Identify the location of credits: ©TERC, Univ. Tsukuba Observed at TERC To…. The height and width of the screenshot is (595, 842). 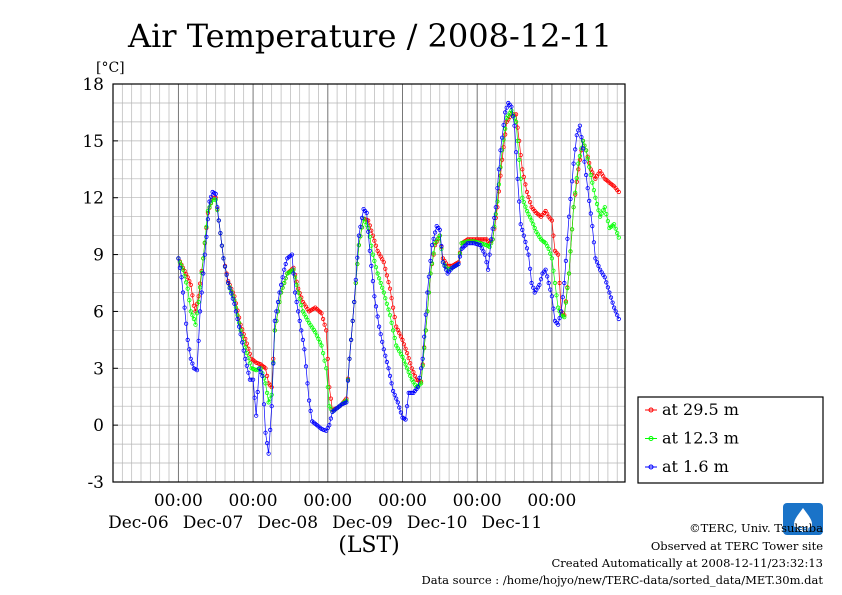
(622, 554).